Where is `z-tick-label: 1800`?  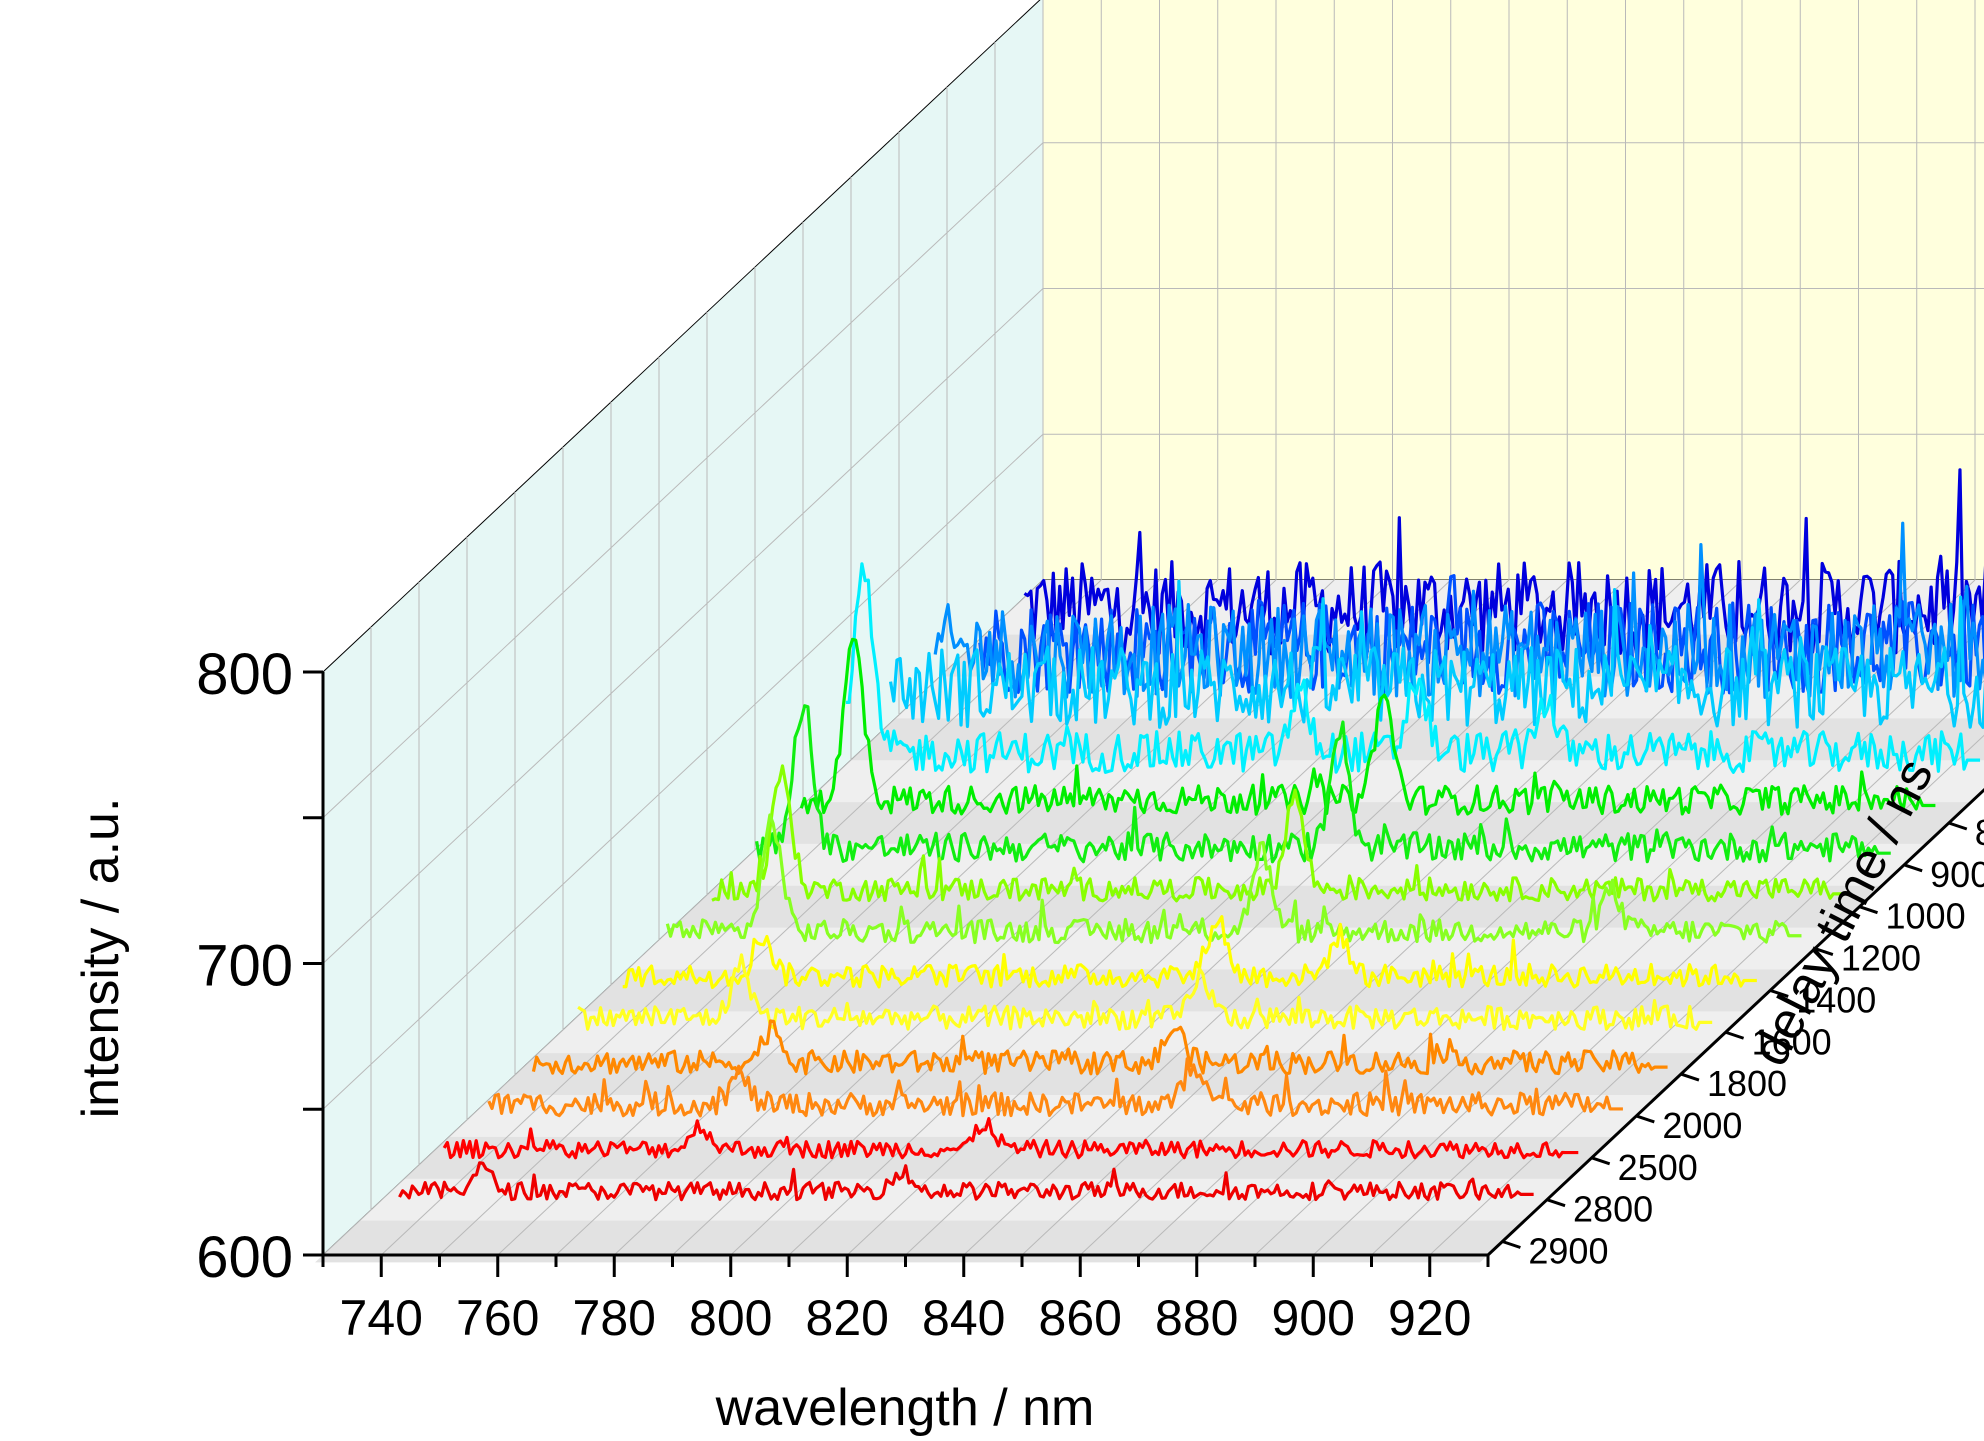 z-tick-label: 1800 is located at coordinates (1747, 1083).